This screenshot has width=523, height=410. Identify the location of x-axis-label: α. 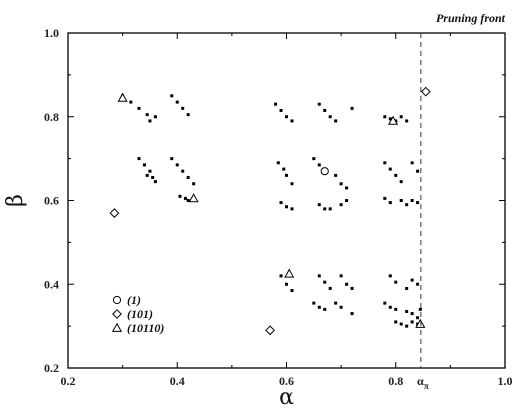
(286, 397).